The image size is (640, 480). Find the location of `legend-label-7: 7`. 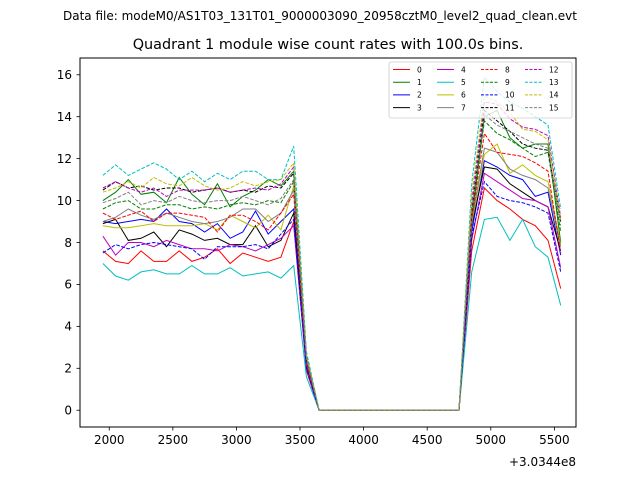

legend-label-7: 7 is located at coordinates (463, 107).